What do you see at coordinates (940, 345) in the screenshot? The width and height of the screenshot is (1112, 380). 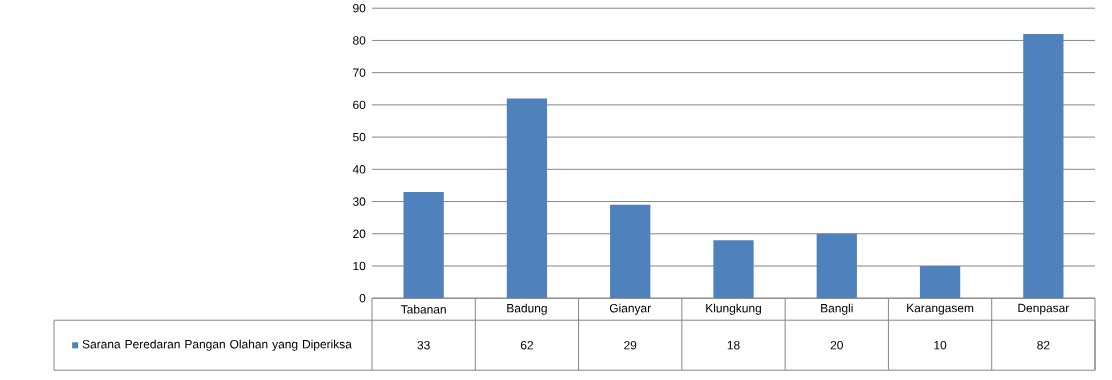 I see `data-label: 10` at bounding box center [940, 345].